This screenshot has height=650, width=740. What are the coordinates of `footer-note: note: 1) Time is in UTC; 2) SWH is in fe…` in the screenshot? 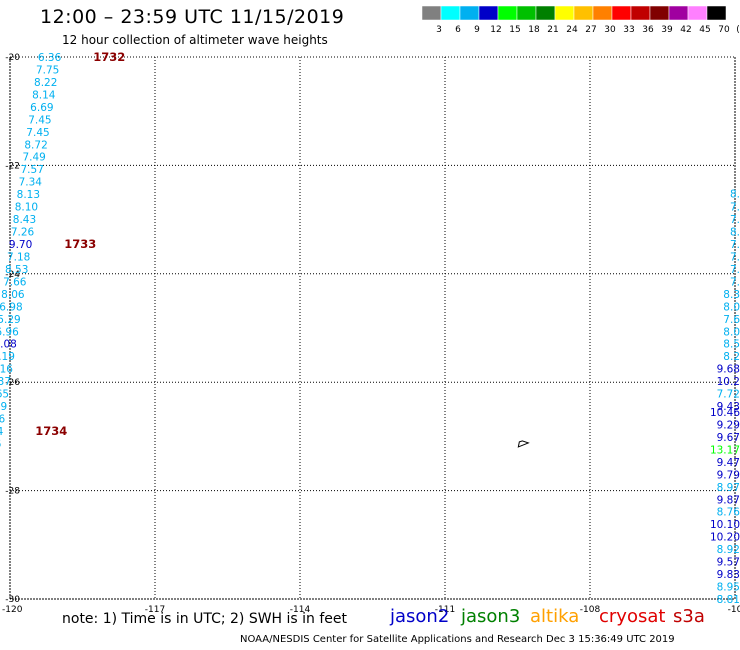 It's located at (205, 619).